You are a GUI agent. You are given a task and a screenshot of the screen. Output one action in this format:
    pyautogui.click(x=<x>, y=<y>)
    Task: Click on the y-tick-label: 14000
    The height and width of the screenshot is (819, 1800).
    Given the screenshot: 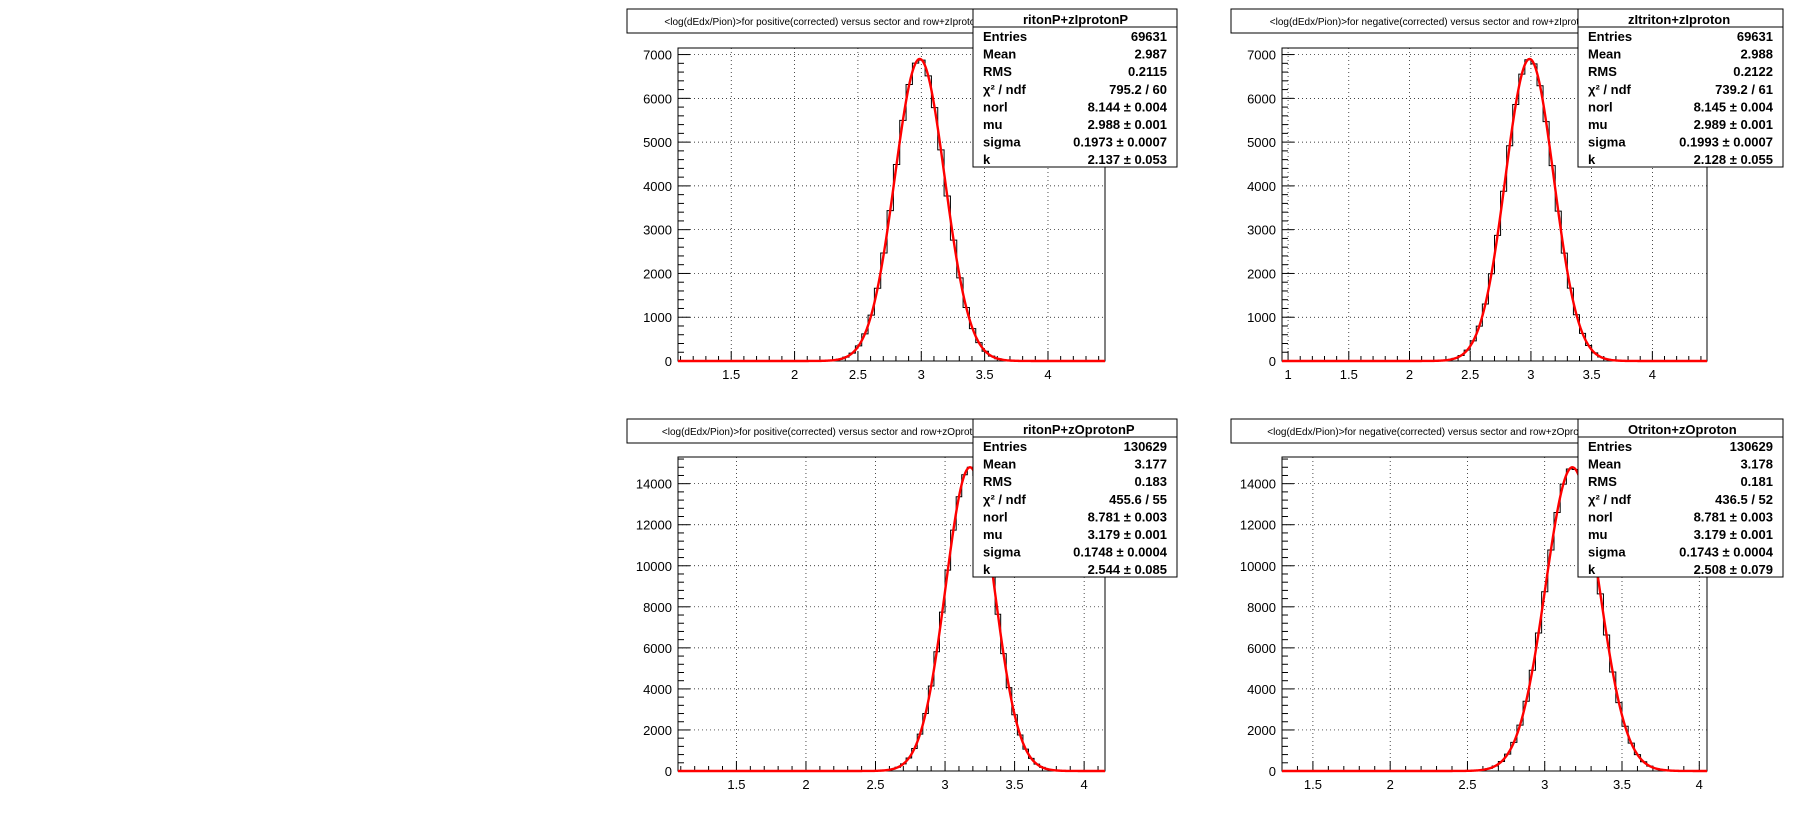 What is the action you would take?
    pyautogui.click(x=654, y=484)
    